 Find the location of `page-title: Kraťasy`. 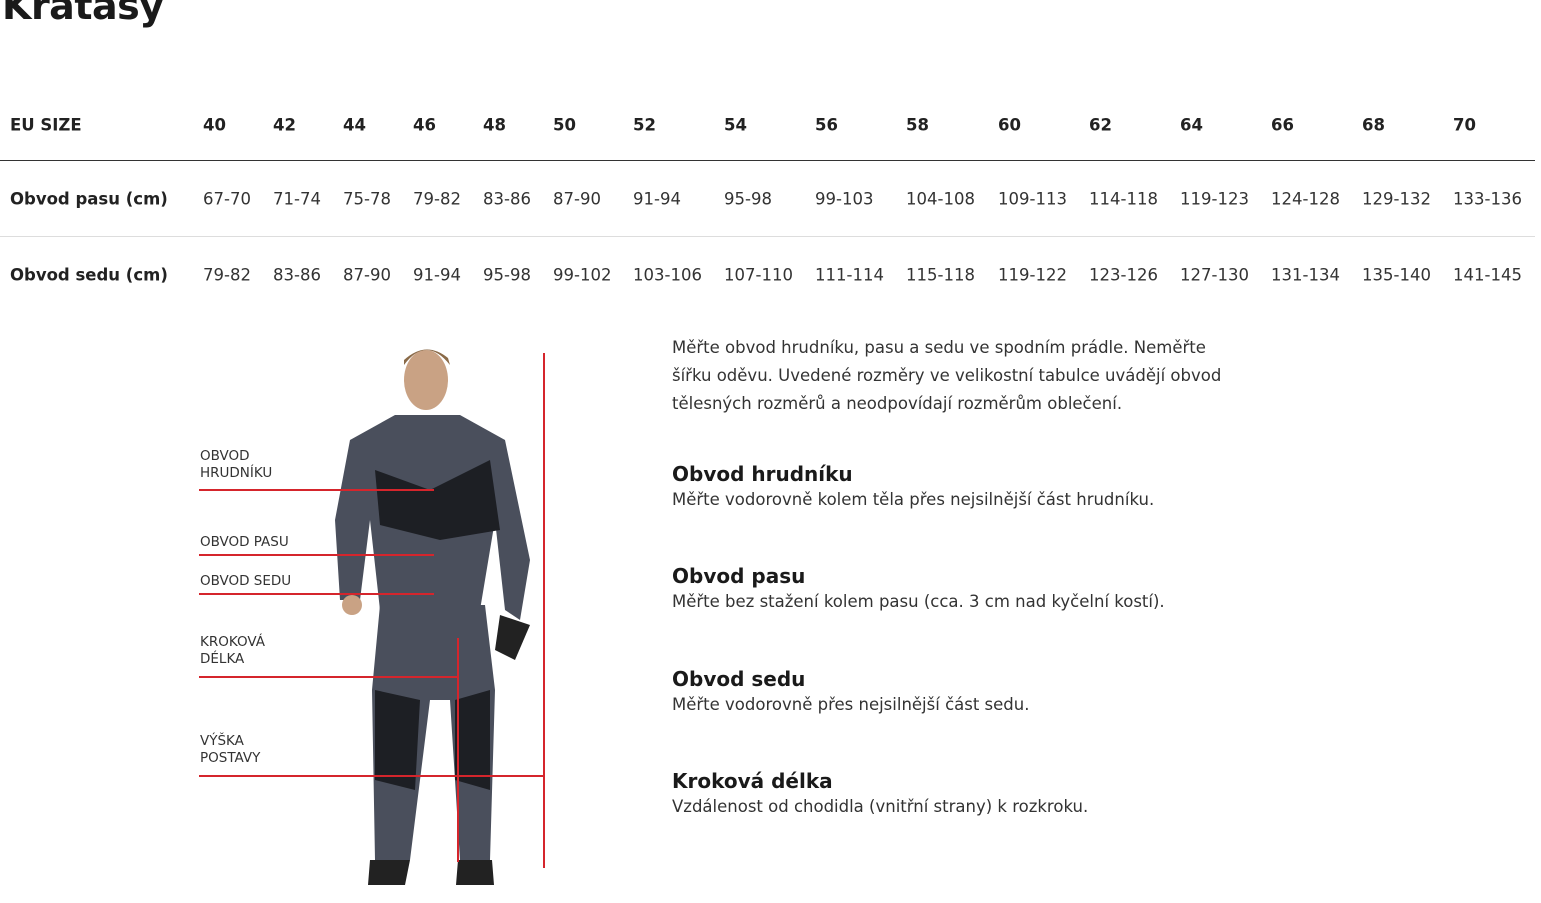

page-title: Kraťasy is located at coordinates (83, 14).